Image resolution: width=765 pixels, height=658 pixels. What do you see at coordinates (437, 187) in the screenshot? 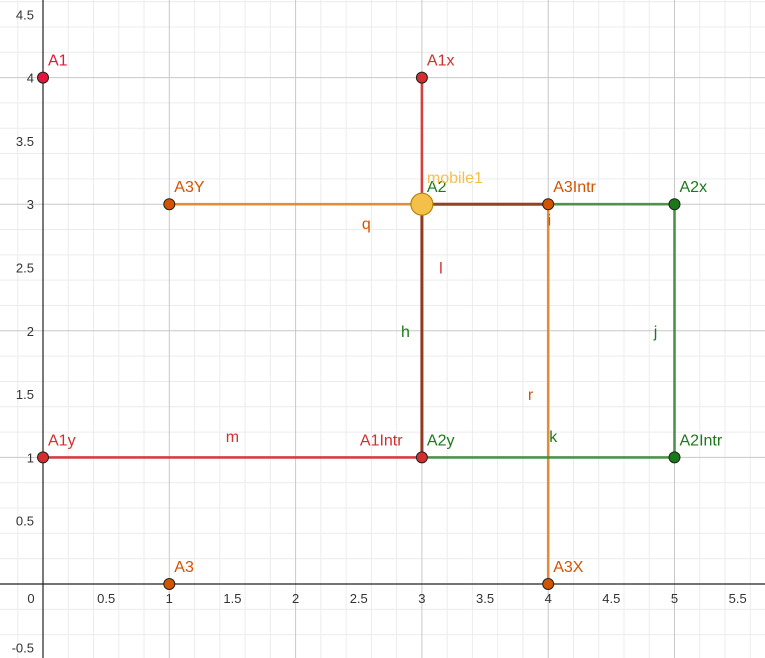
I see `point-label-A2: A2` at bounding box center [437, 187].